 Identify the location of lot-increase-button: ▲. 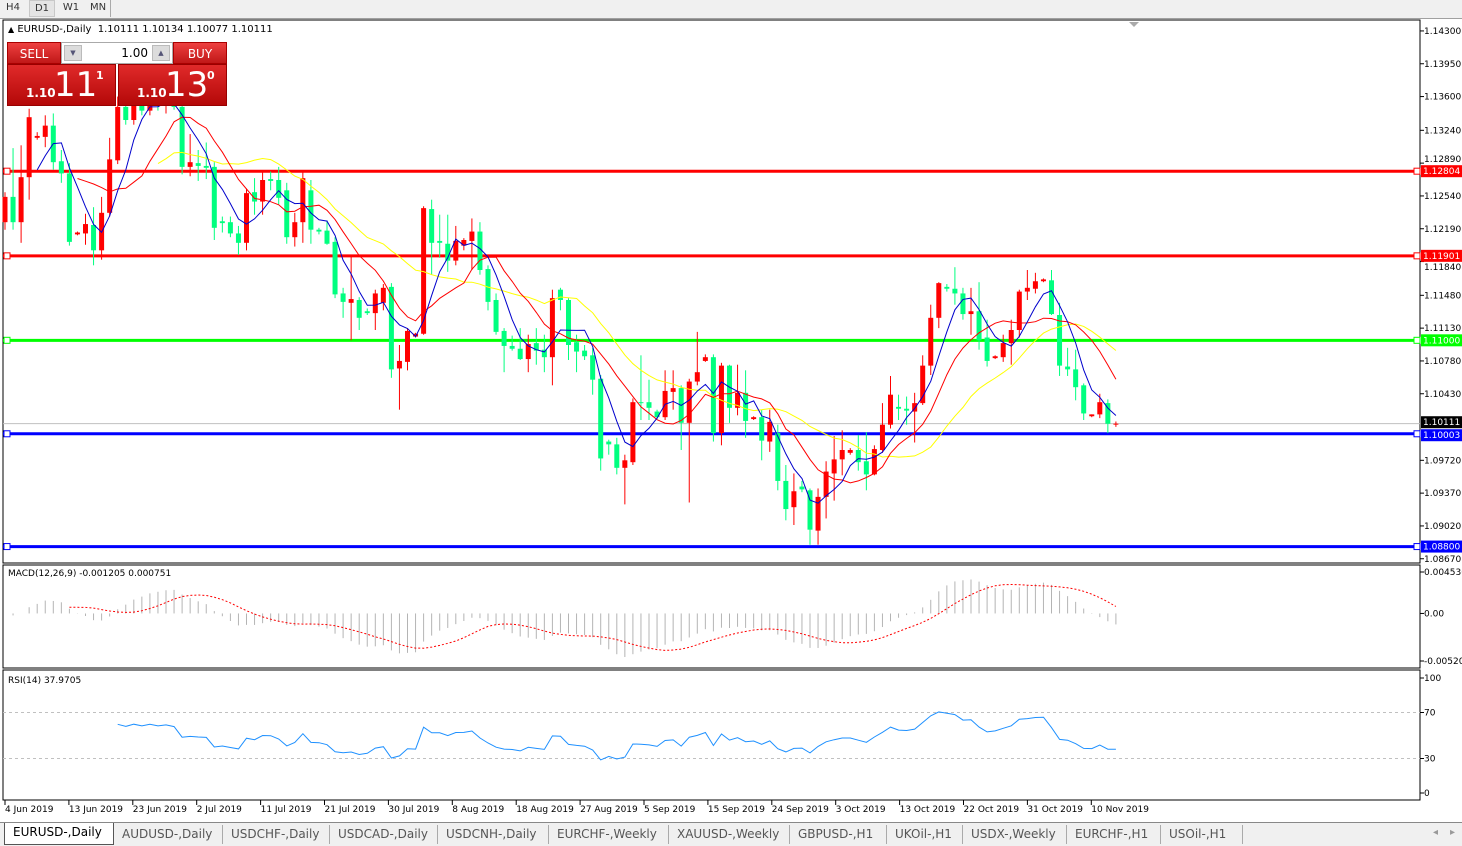
(161, 53).